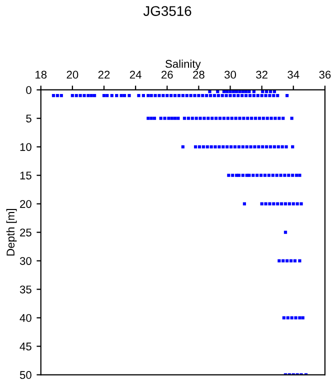 This screenshot has width=335, height=384. I want to click on y-tick-label: 15, so click(26, 176).